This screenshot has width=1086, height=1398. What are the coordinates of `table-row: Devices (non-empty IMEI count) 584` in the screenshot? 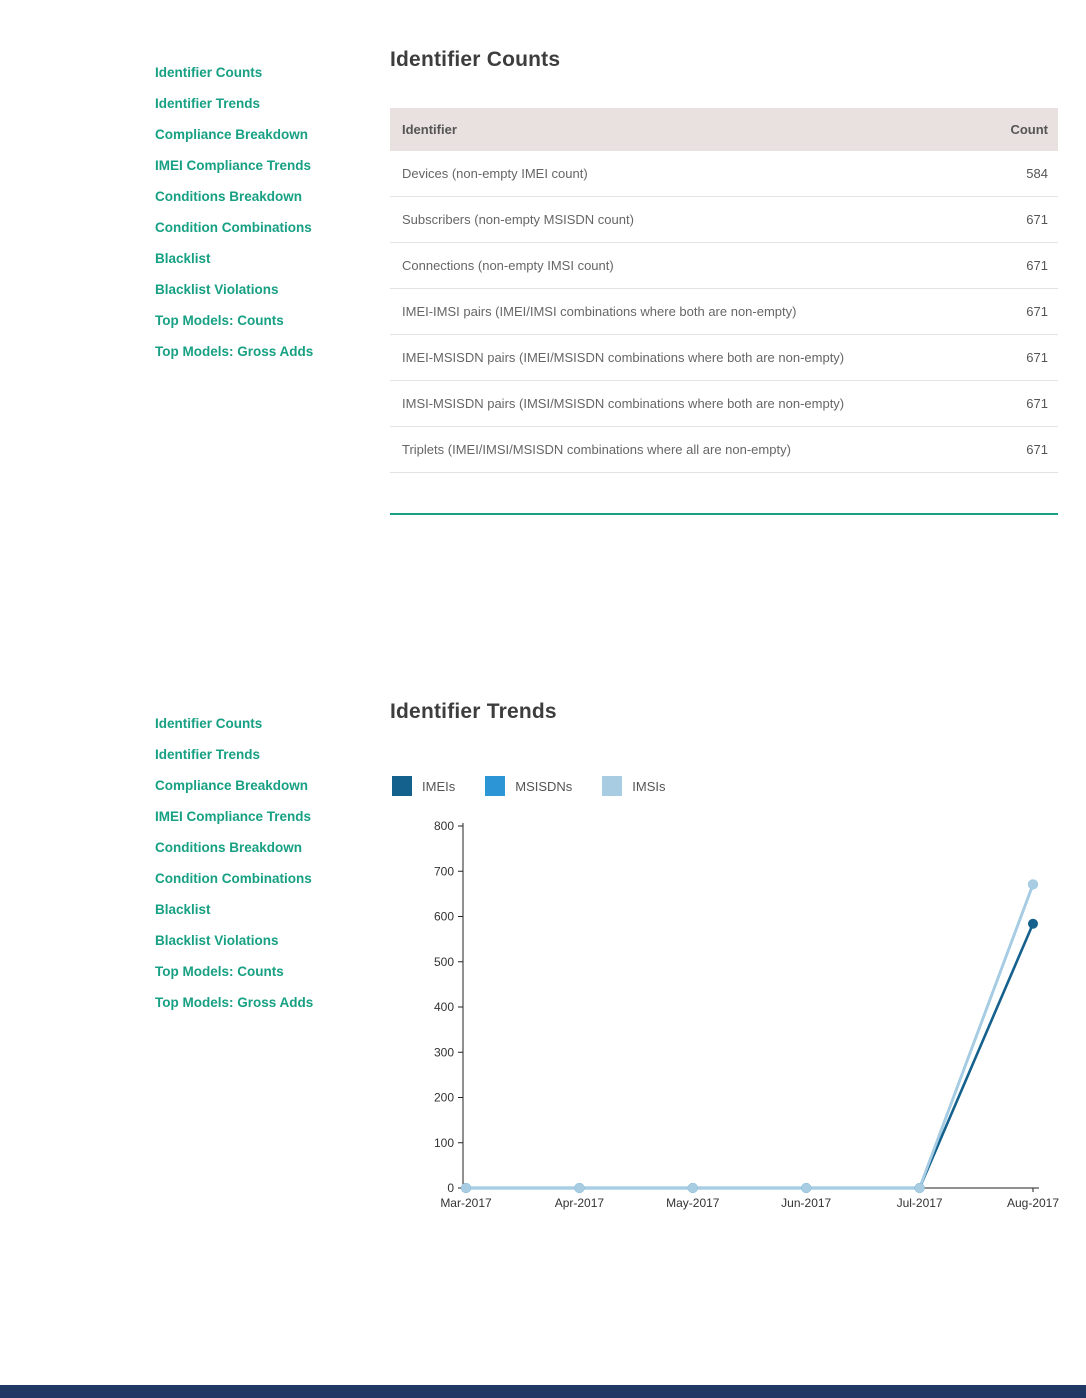 It's located at (724, 174).